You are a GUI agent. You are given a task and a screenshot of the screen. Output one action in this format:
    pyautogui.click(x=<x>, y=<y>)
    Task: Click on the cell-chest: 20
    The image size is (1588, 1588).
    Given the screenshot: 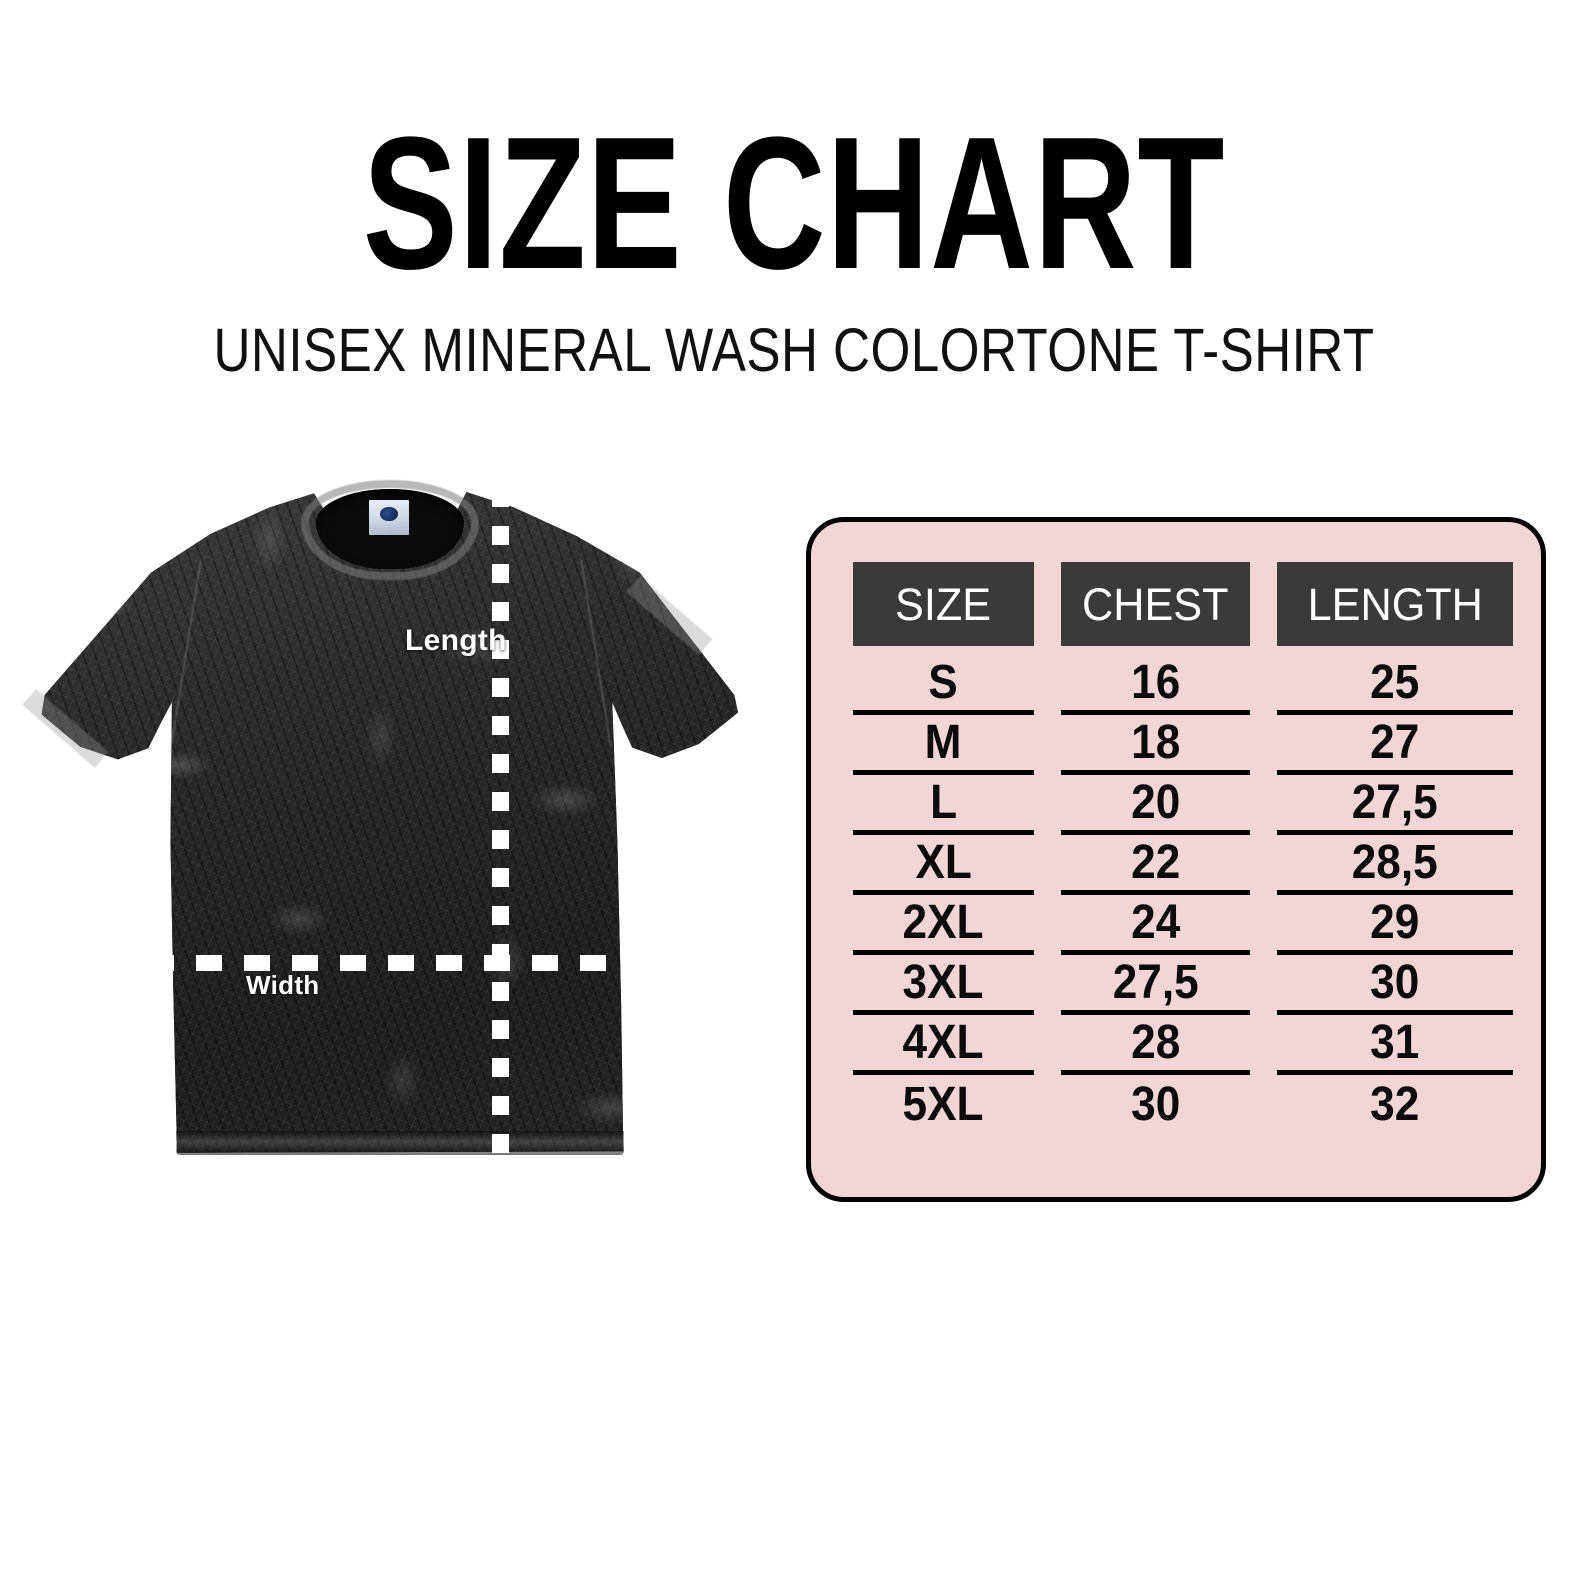 What is the action you would take?
    pyautogui.click(x=1155, y=805)
    